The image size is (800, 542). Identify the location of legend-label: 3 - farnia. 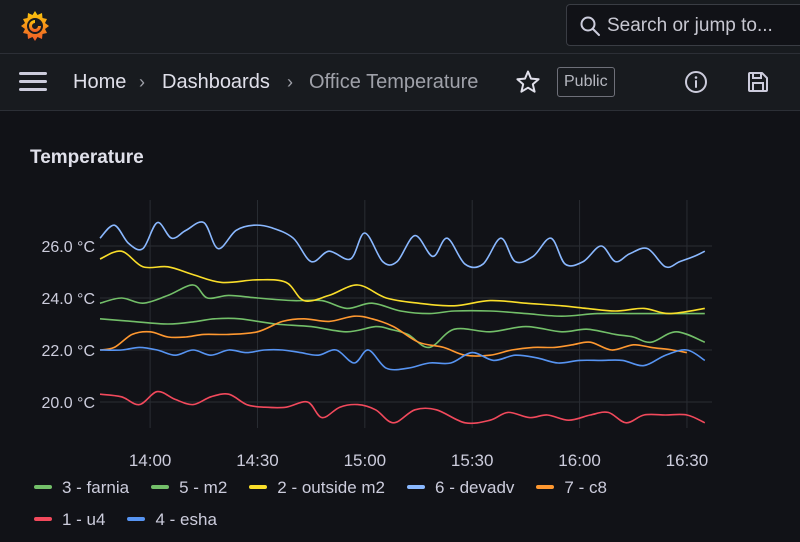
(96, 487).